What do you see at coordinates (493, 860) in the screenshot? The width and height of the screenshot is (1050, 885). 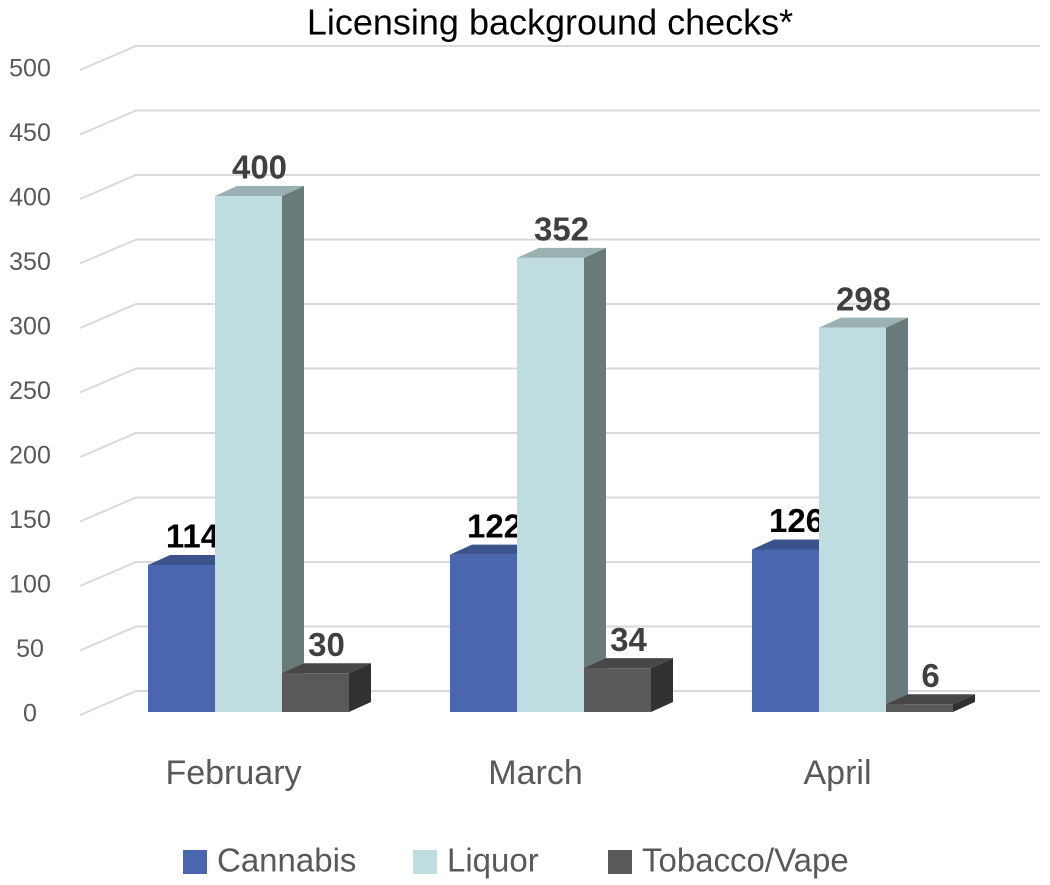 I see `legend-label: Liquor` at bounding box center [493, 860].